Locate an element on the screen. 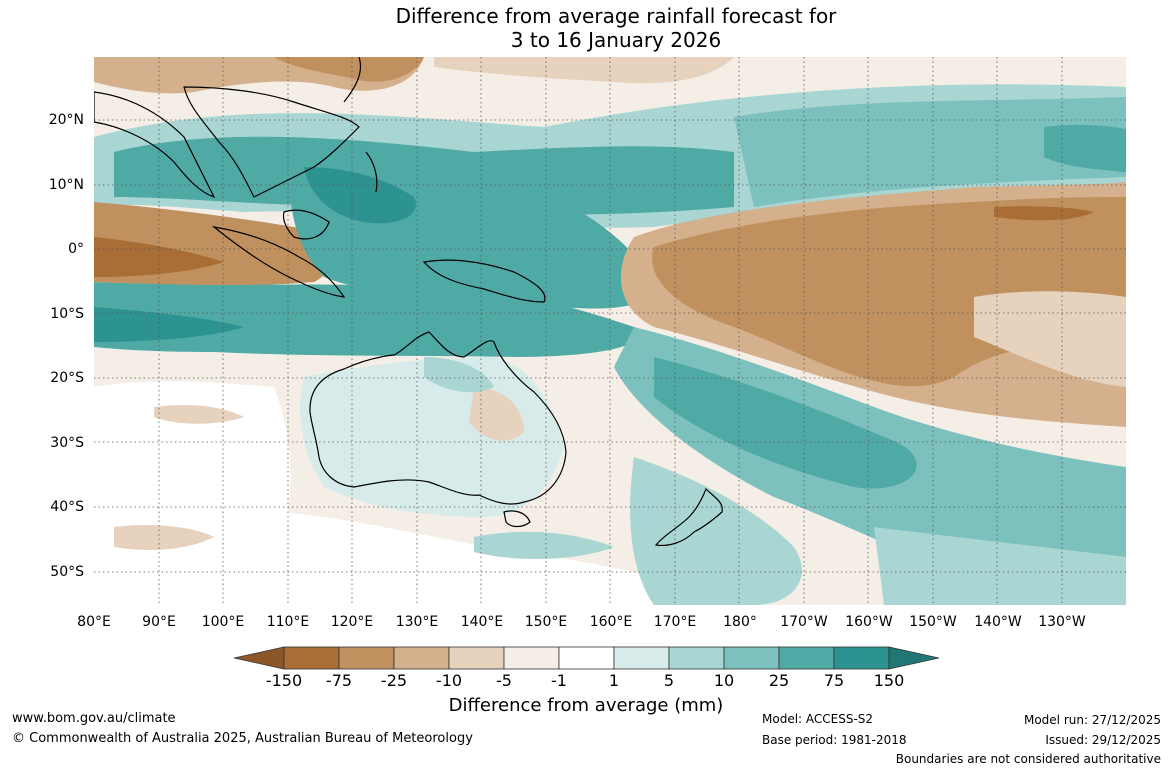 The image size is (1173, 770). lon-label-150e: 150°E is located at coordinates (546, 622).